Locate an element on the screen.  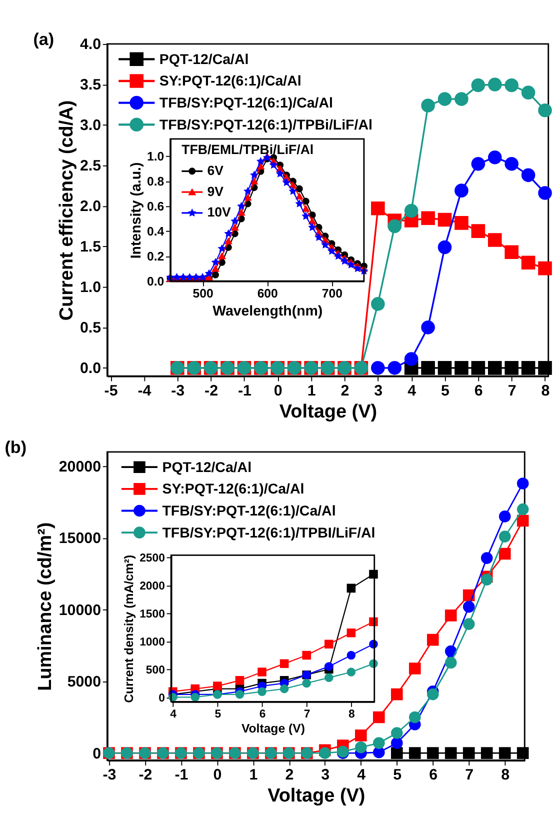
y-axis-title: Intensity (a.u.) is located at coordinates (136, 210).